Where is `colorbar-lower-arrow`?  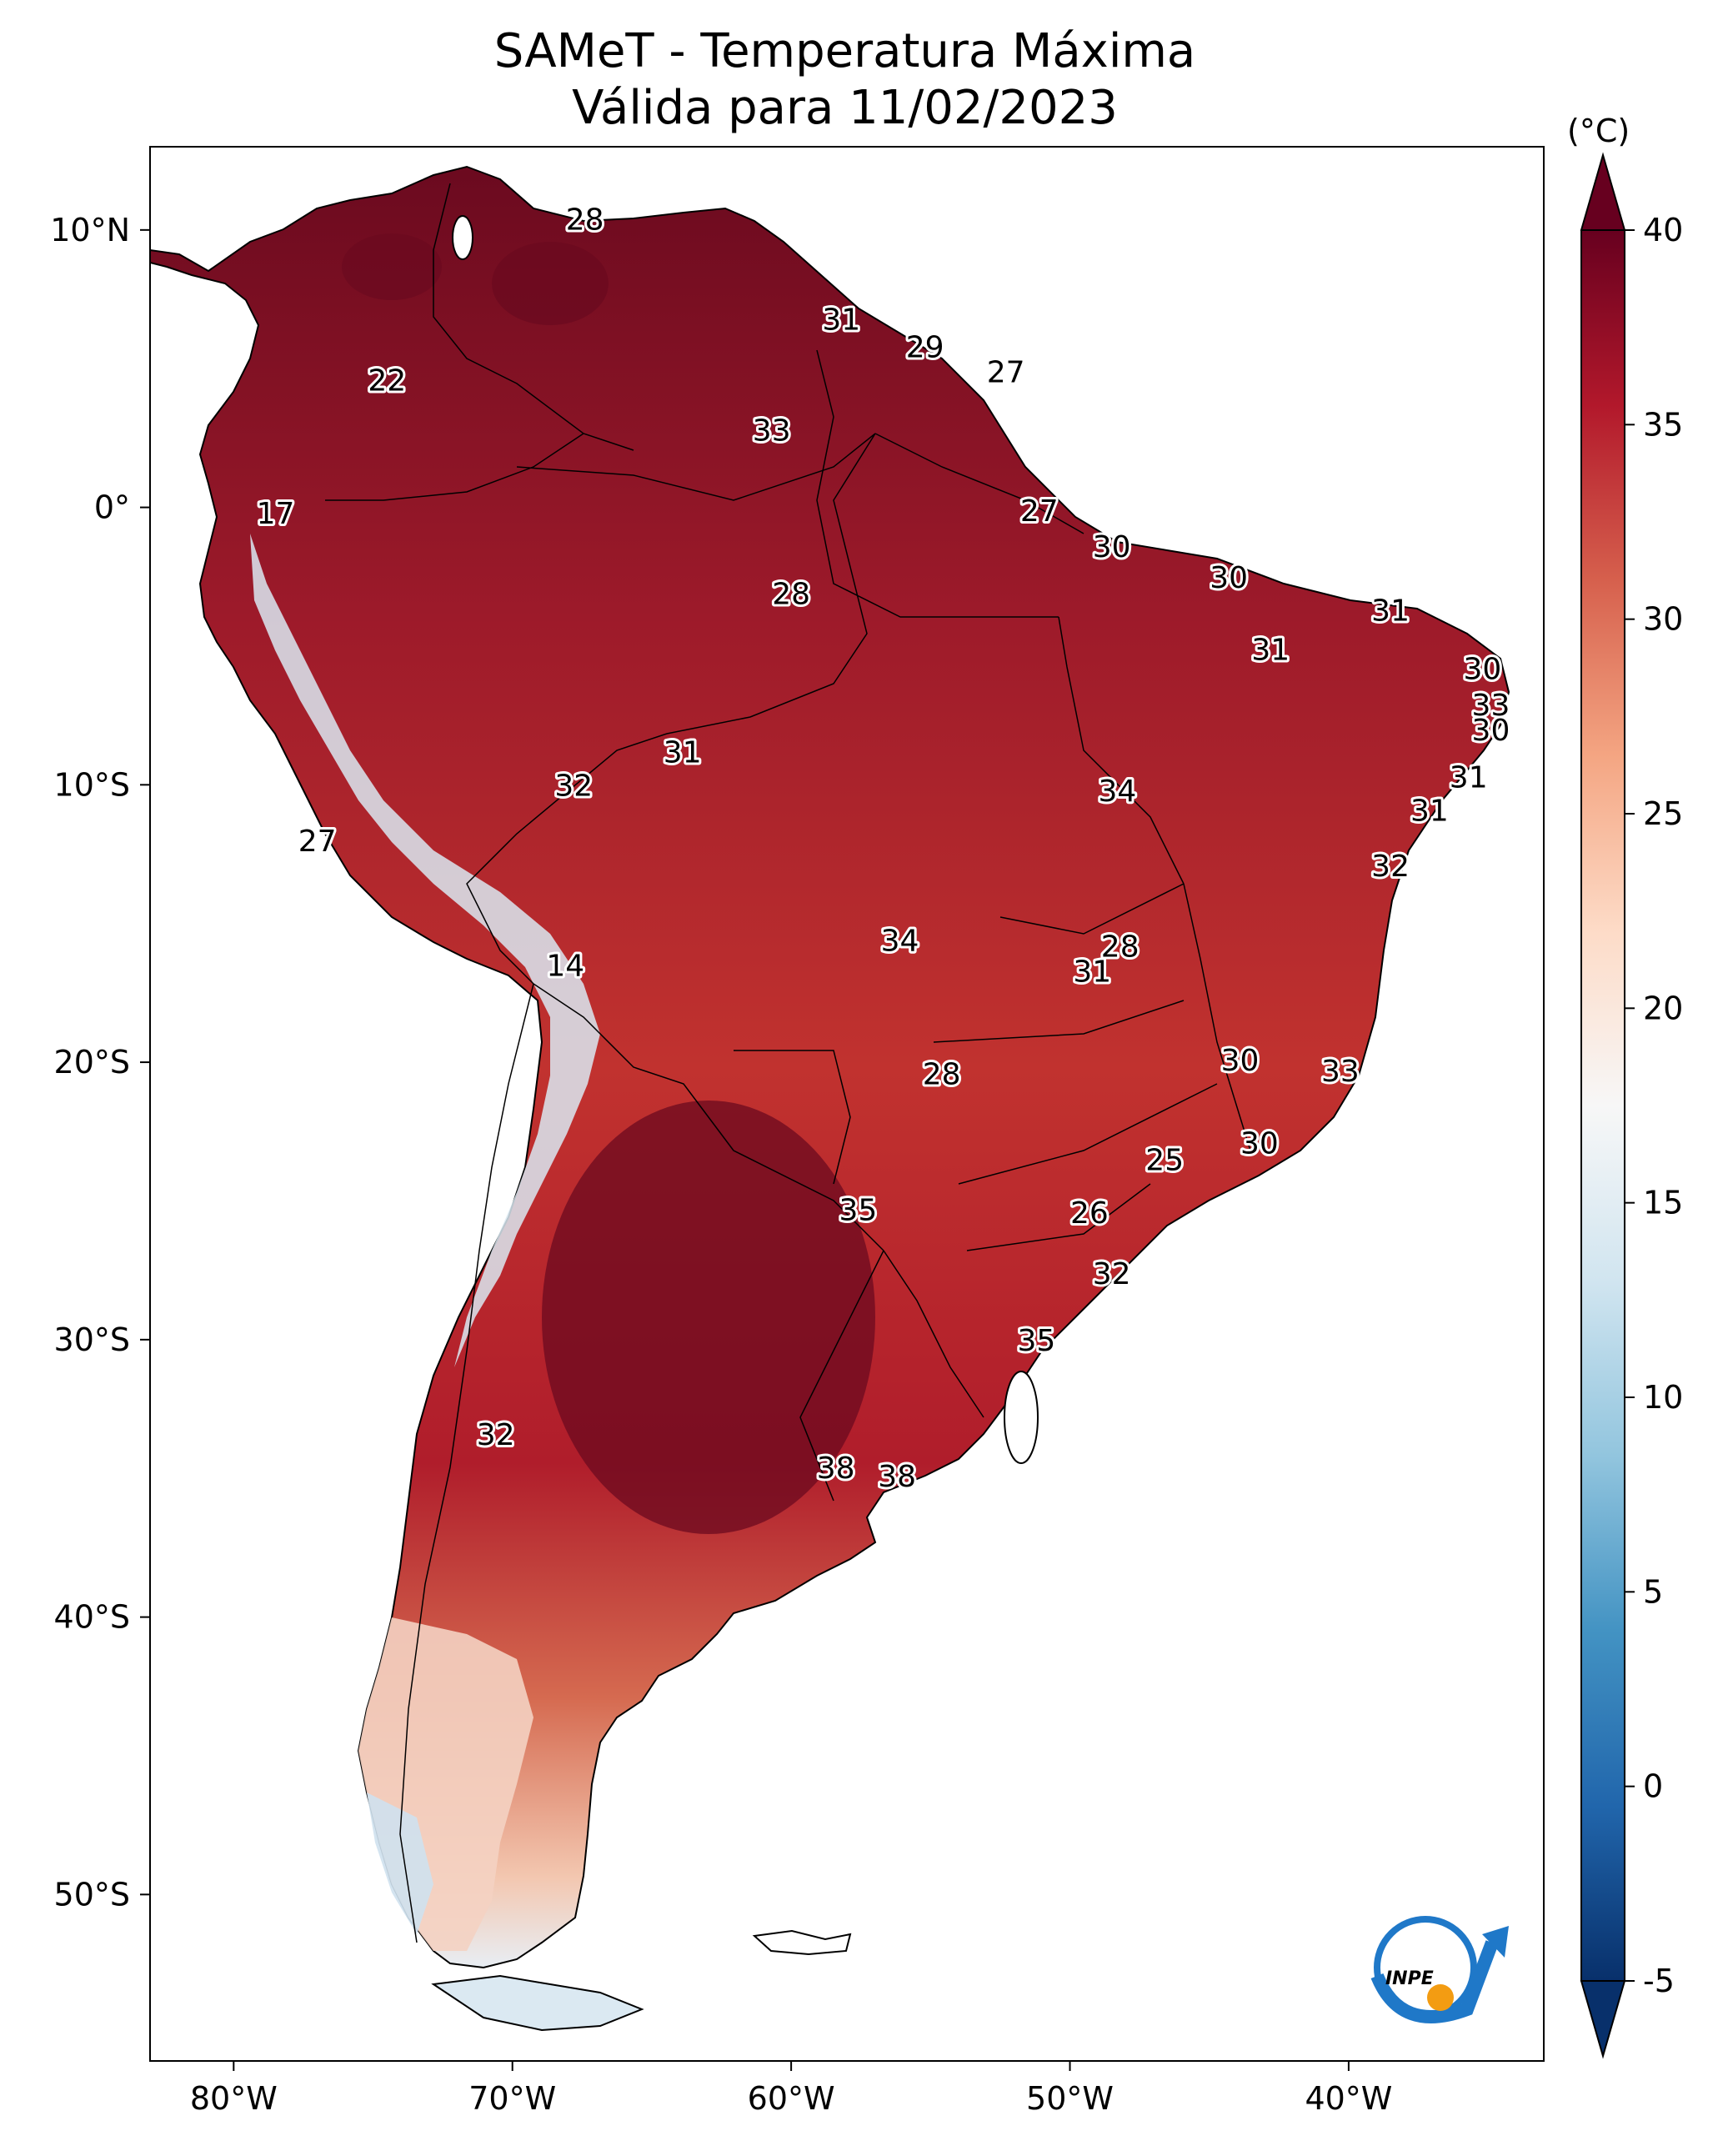
colorbar-lower-arrow is located at coordinates (1603, 2020).